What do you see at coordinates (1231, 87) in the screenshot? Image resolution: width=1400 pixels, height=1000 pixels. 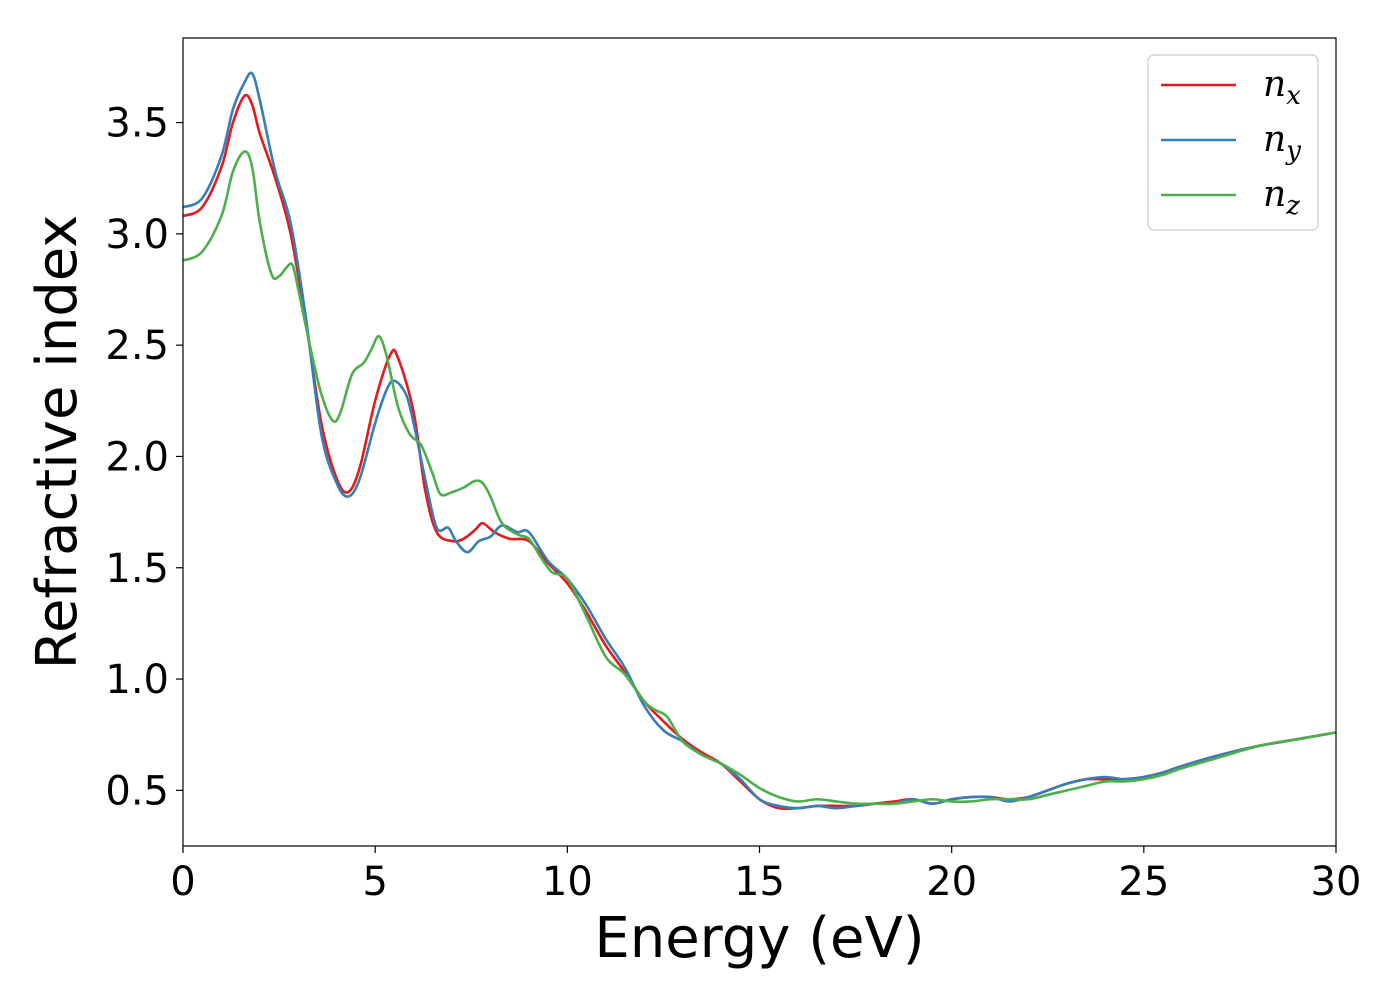 I see `legend-entry-x: nx` at bounding box center [1231, 87].